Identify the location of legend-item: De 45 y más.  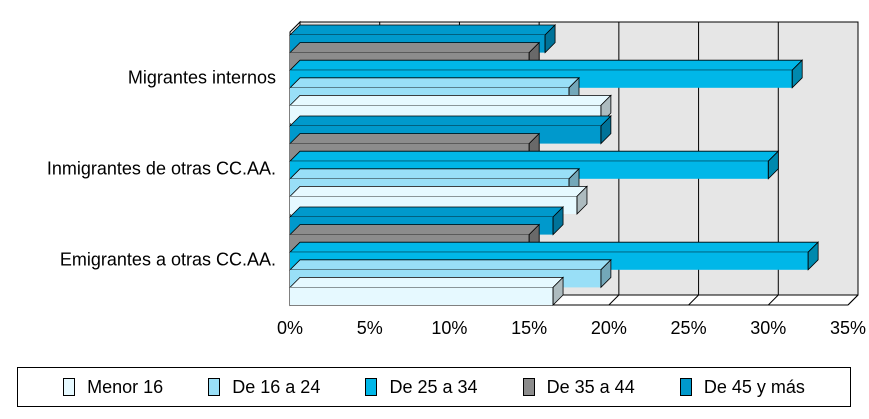
(742, 387).